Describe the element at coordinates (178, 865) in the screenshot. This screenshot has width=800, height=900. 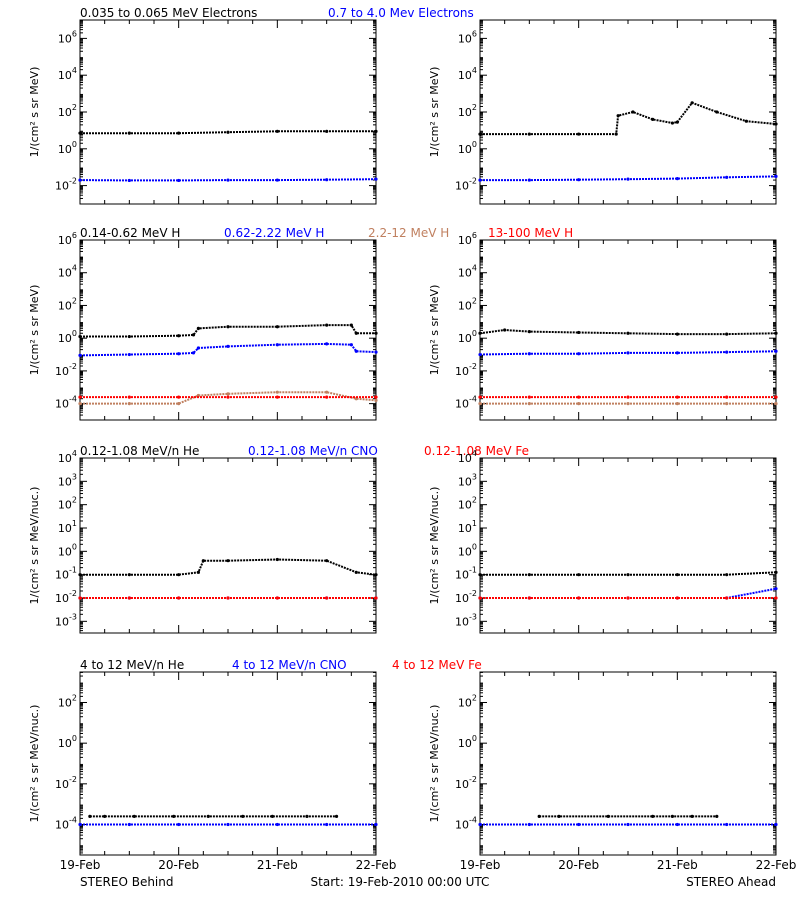
I see `x-tick-label: 20-Feb` at that location.